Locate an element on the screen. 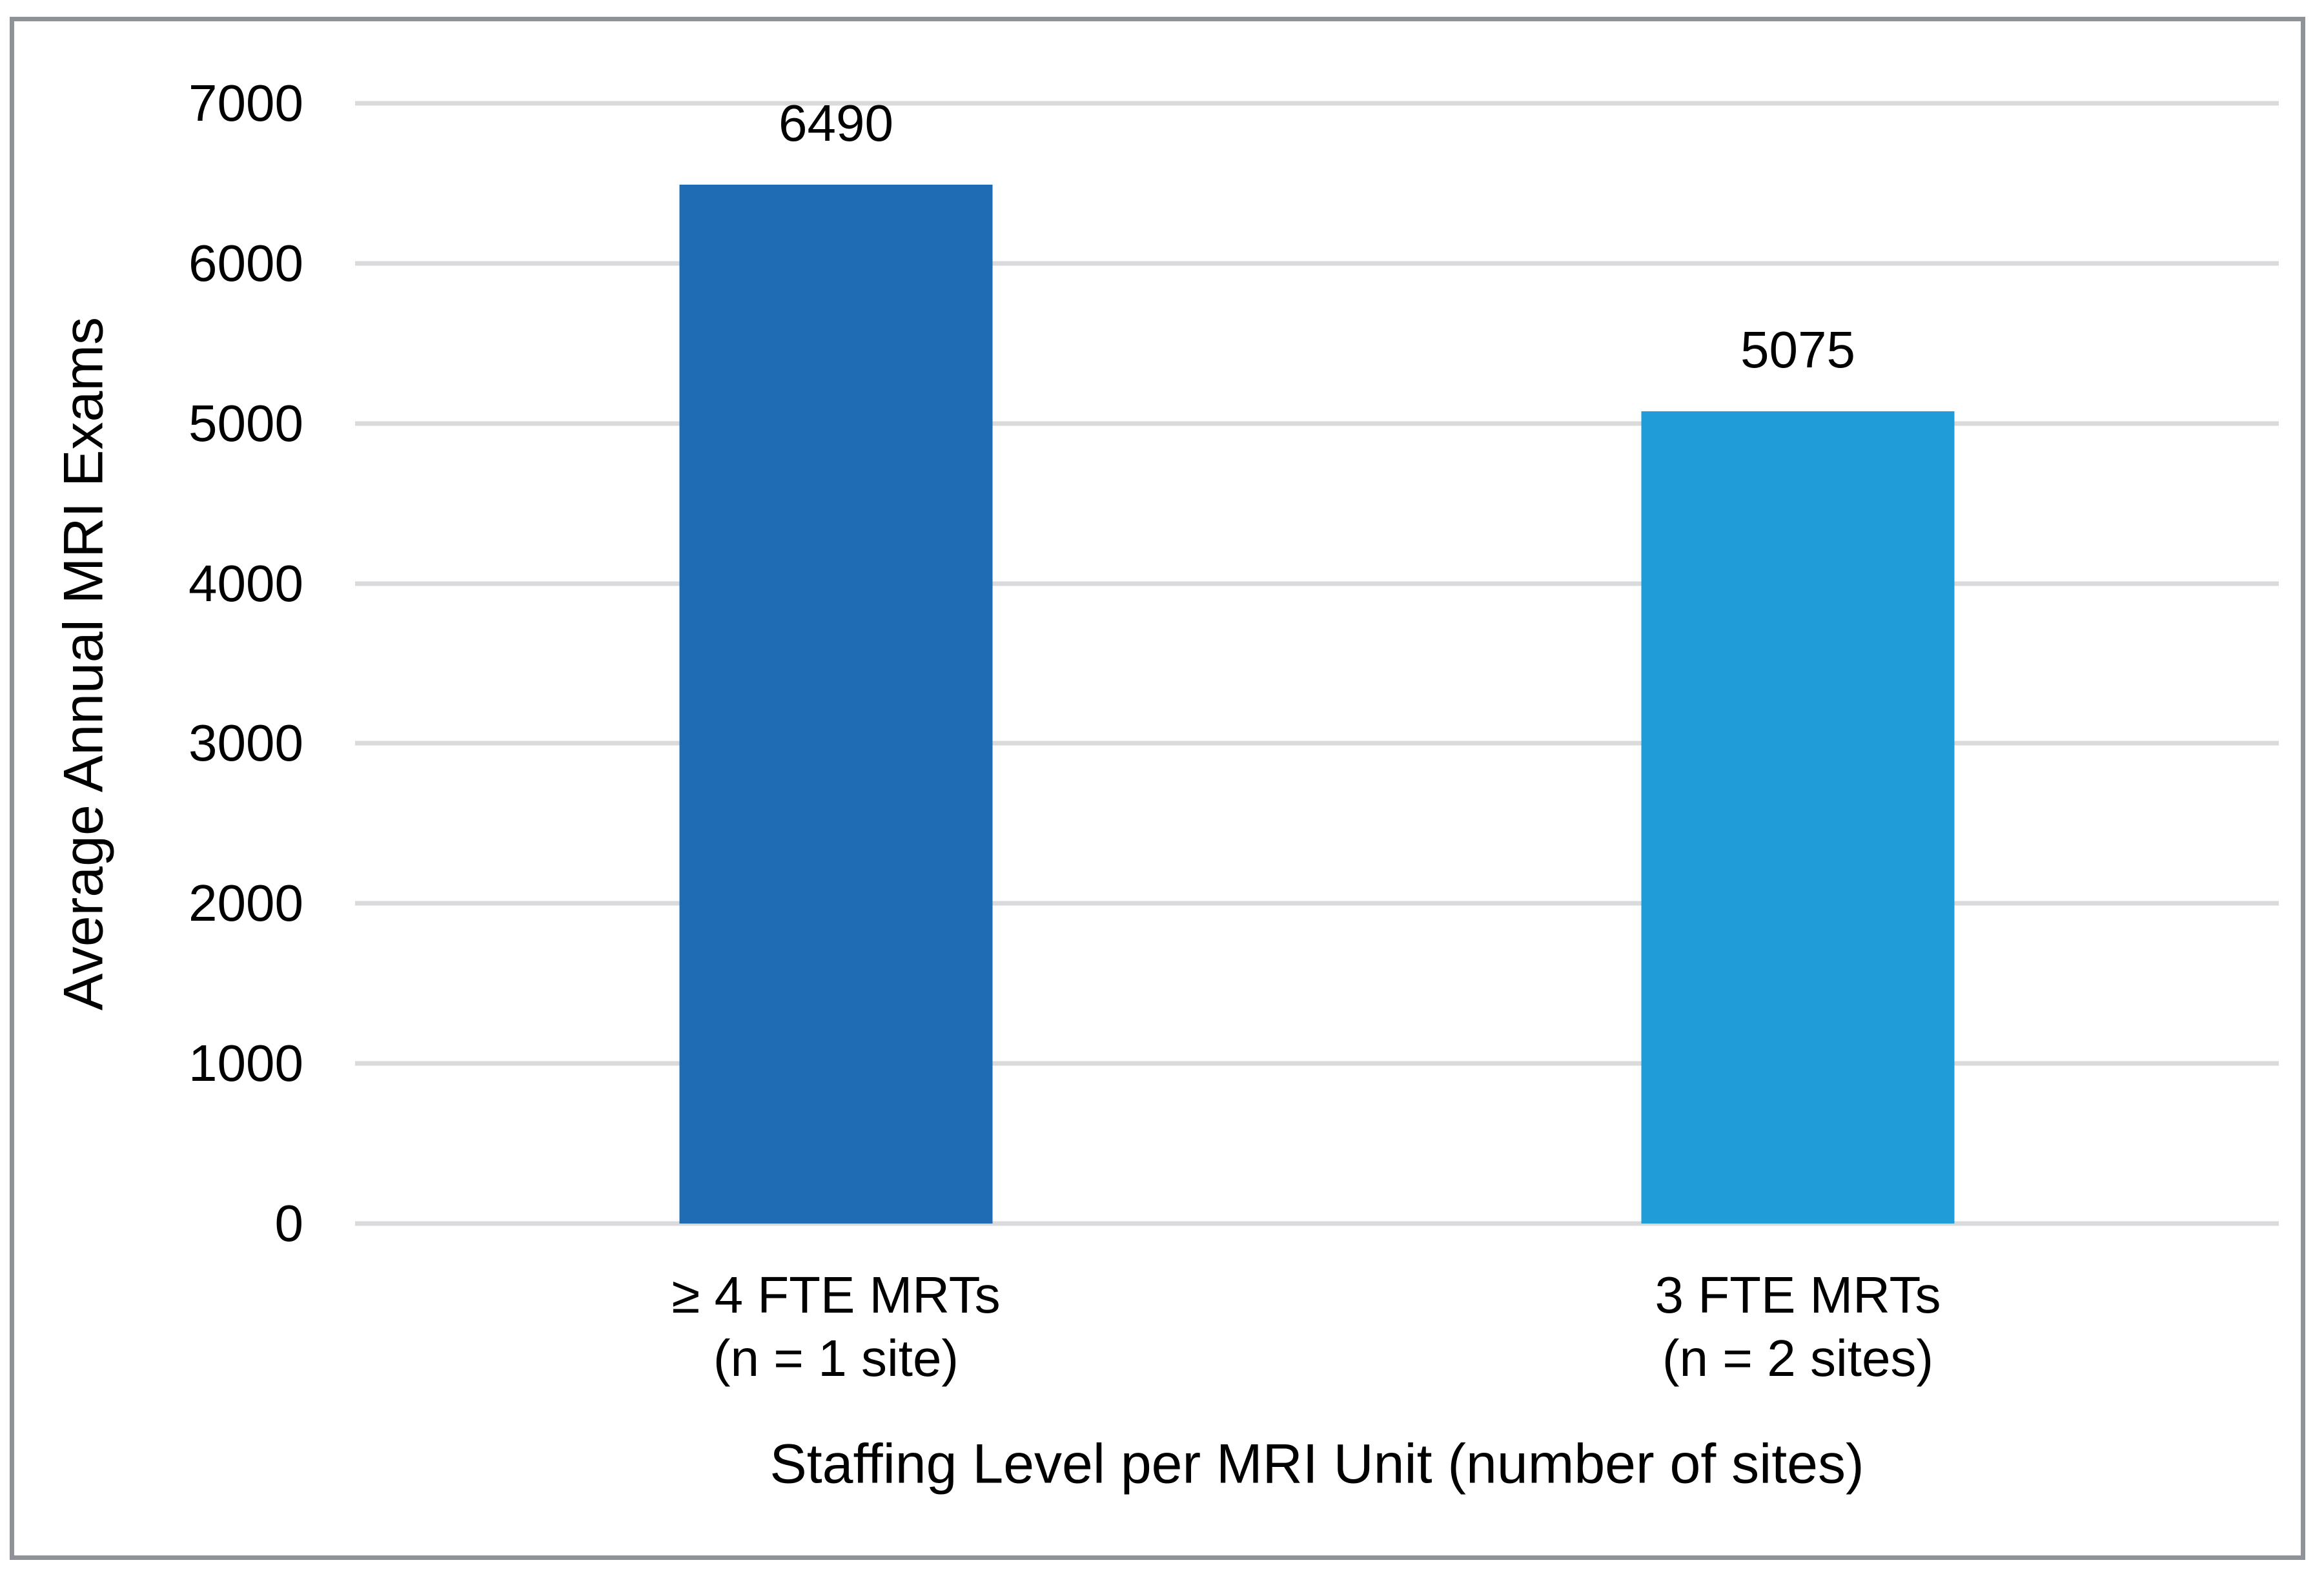 The height and width of the screenshot is (1578, 2324). y-axis-title: Average Annual MRI Exams is located at coordinates (83, 663).